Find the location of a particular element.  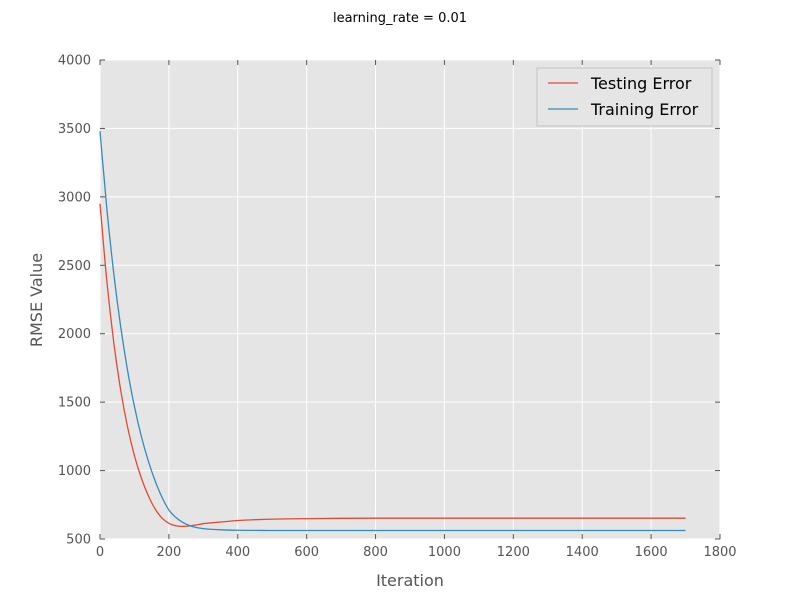

y-tick-label: 3000 is located at coordinates (74, 197).